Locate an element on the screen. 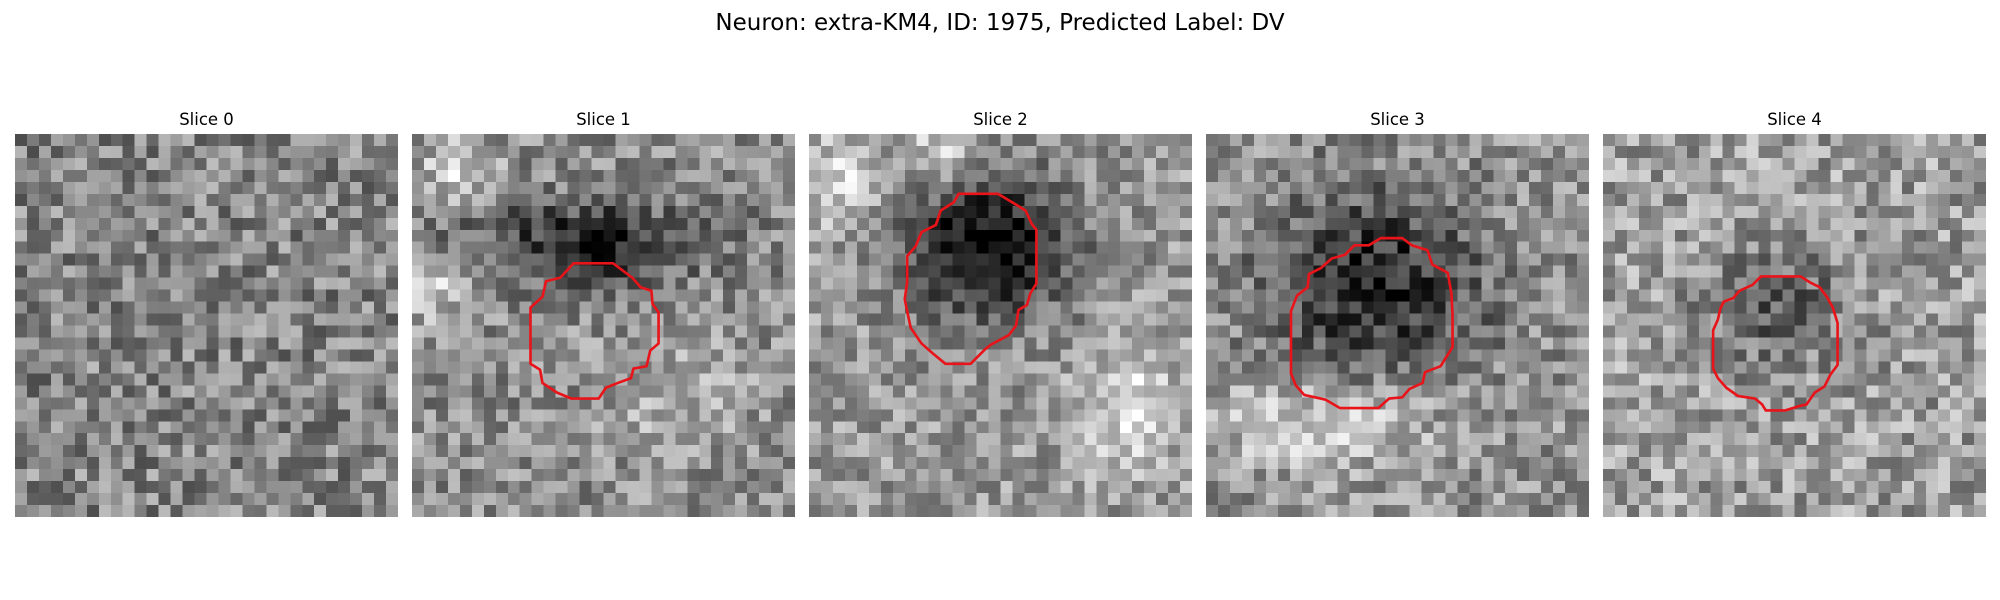  slice-panel-3: Slice 3 is located at coordinates (1397, 313).